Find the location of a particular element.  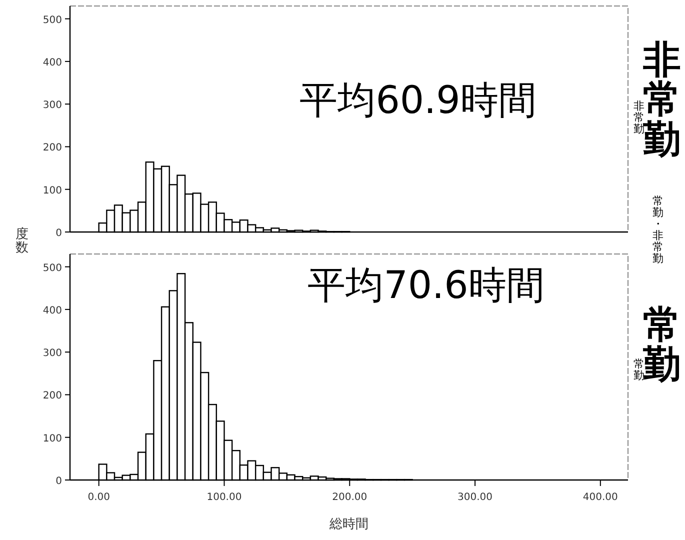

x-tick-label: 0.00 is located at coordinates (99, 497).